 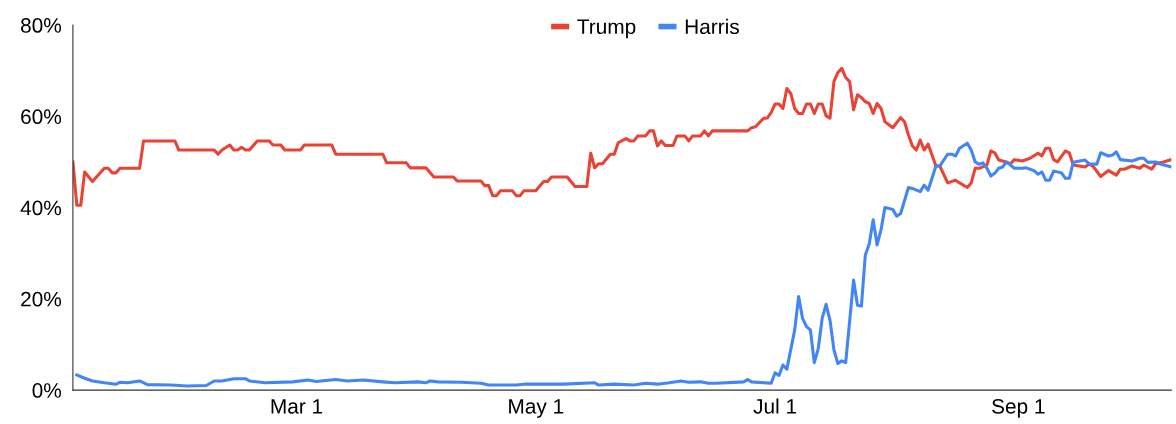 What do you see at coordinates (536, 408) in the screenshot?
I see `x-tick-label: May 1` at bounding box center [536, 408].